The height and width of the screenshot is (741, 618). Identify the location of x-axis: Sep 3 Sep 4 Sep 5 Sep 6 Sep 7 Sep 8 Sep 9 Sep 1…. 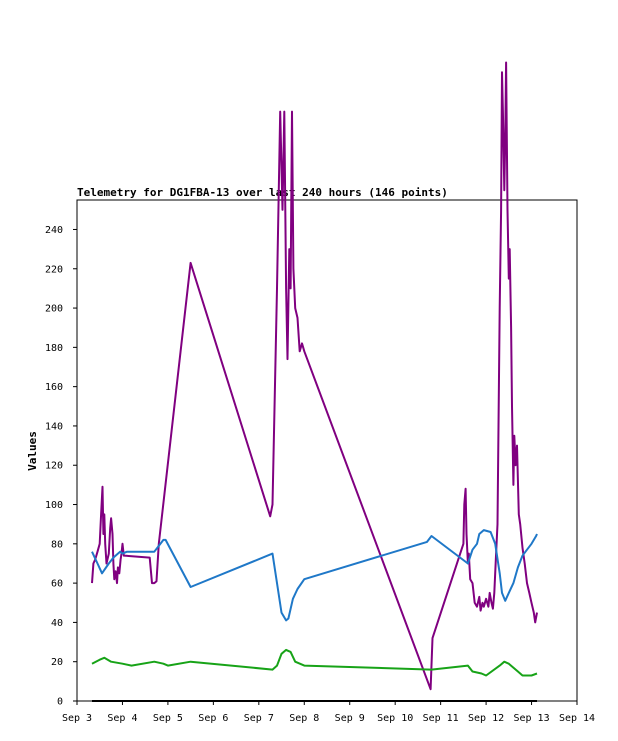
(328, 712).